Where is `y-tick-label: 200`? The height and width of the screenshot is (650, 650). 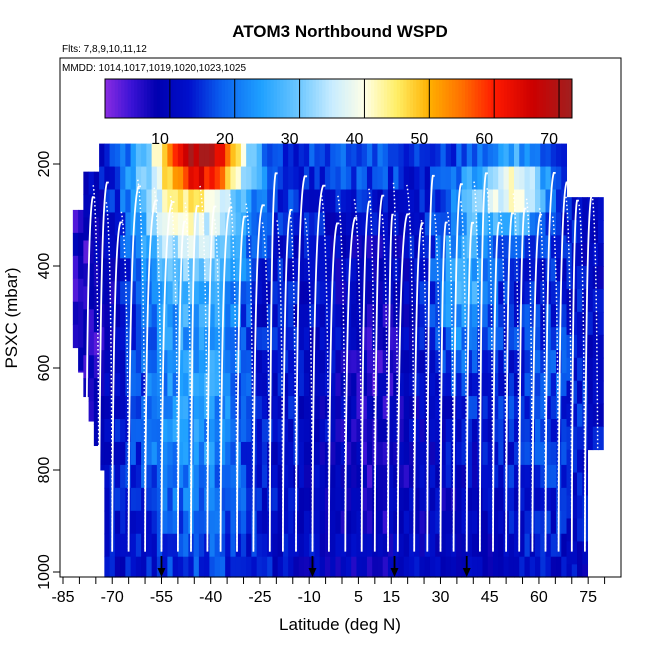
y-tick-label: 200 is located at coordinates (44, 164).